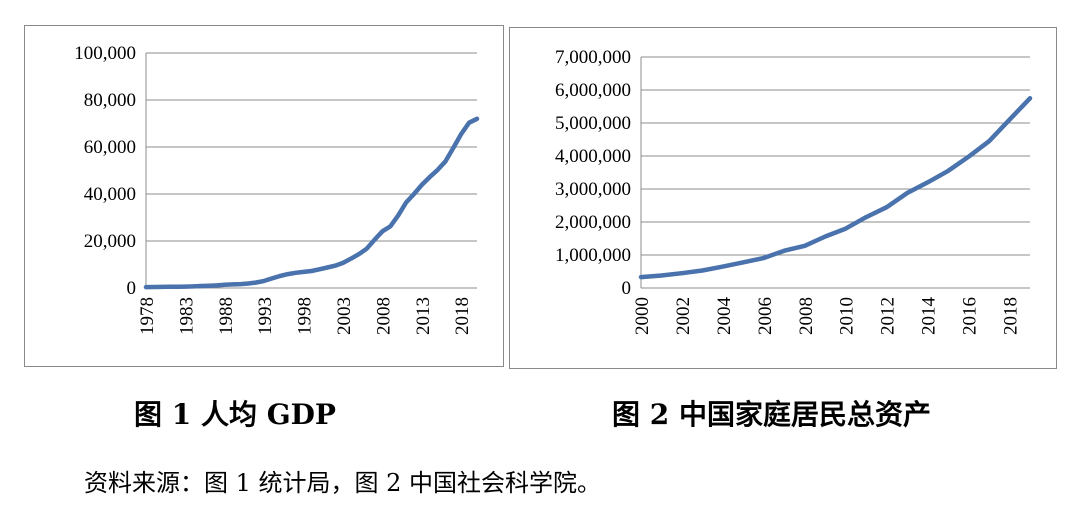 This screenshot has width=1080, height=509. I want to click on x-tick-label: 2003, so click(344, 316).